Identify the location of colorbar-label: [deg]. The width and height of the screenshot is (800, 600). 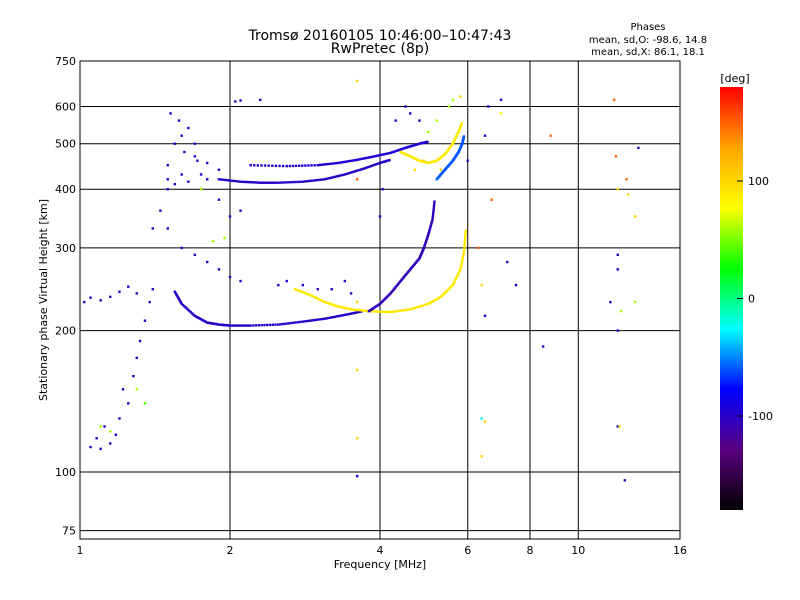
(734, 78).